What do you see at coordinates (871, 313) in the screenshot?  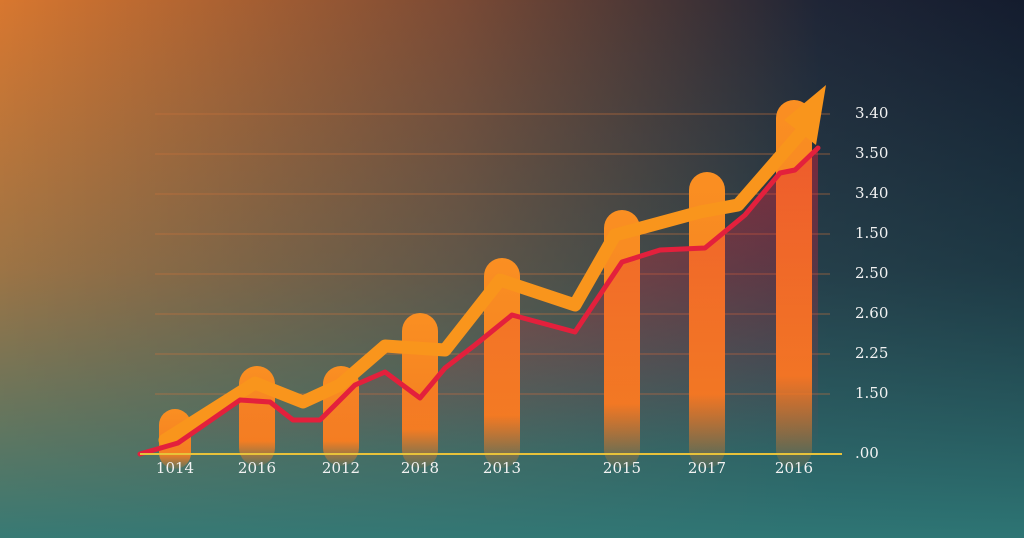 I see `y-axis-label: 2.60` at bounding box center [871, 313].